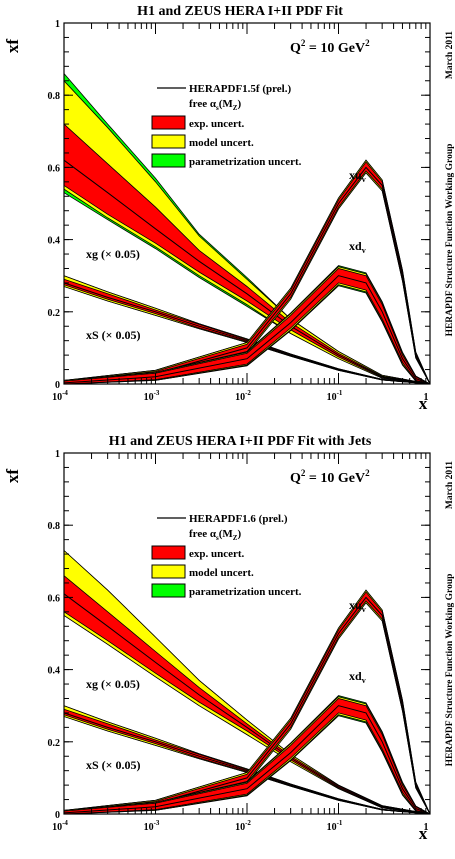 Image resolution: width=455 pixels, height=859 pixels. Describe the element at coordinates (240, 89) in the screenshot. I see `legend-line-label: HERAPDF1.5f (prel.)` at that location.